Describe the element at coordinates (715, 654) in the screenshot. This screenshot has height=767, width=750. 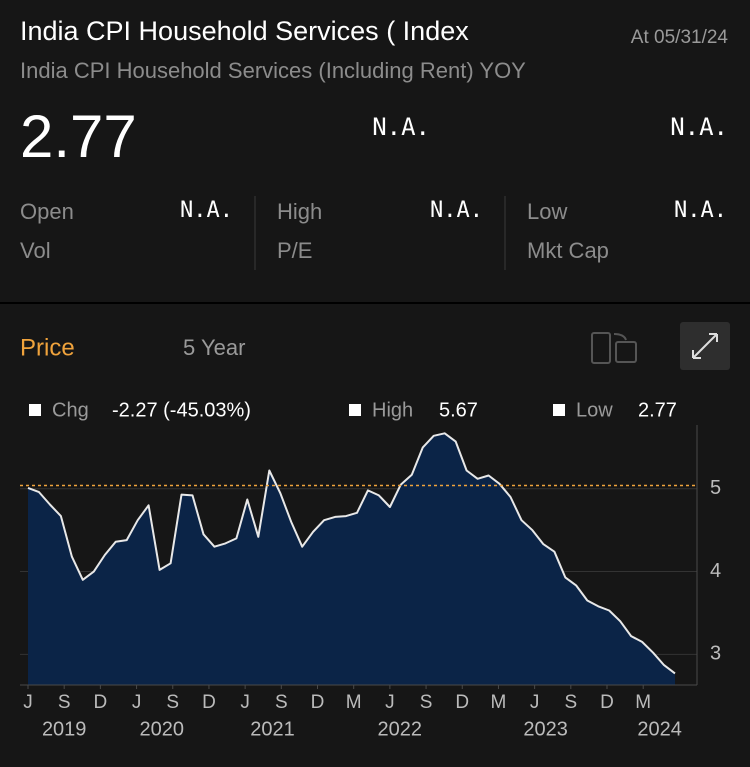
I see `y-tick-label: 3` at that location.